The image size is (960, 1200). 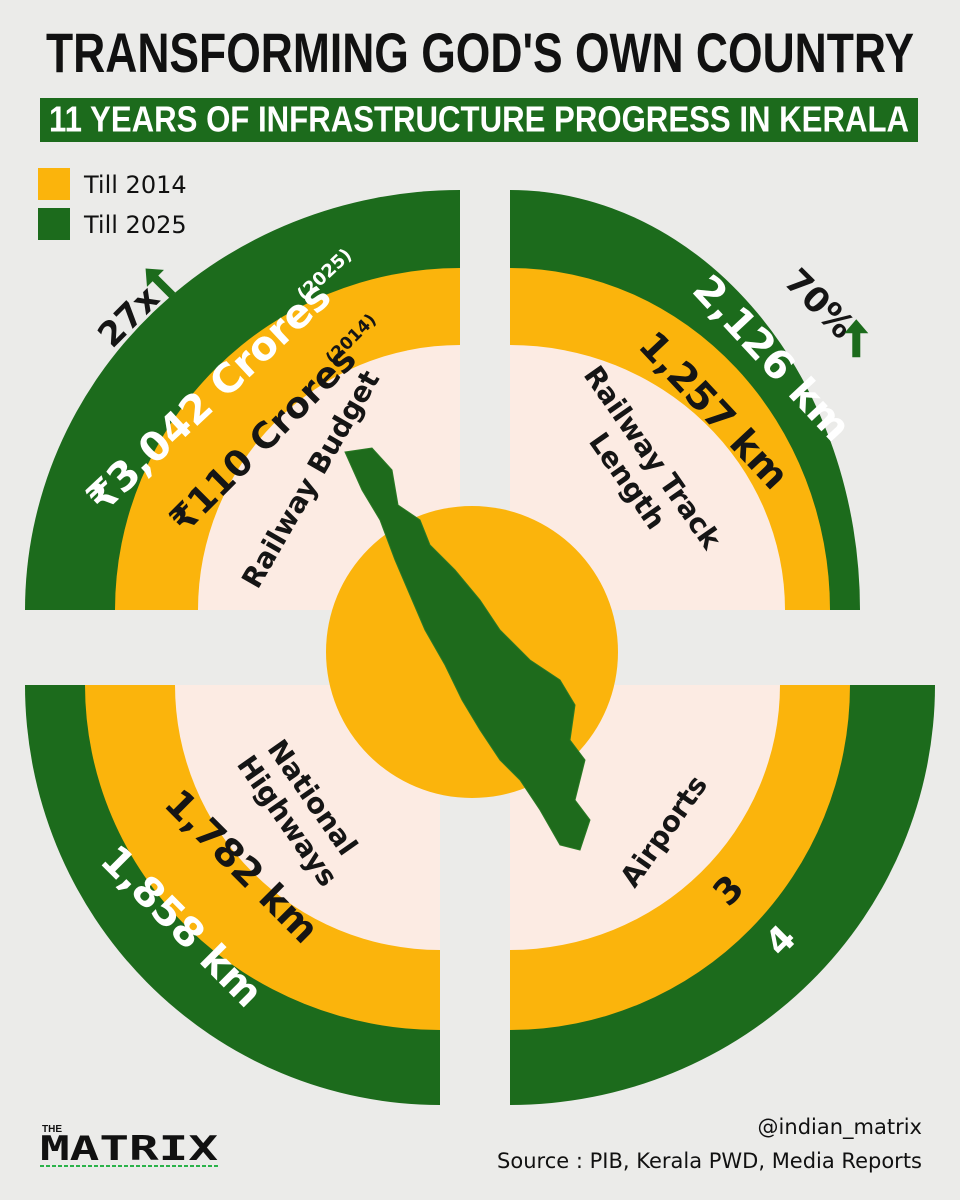 What do you see at coordinates (647, 477) in the screenshot?
I see `inner-sector` at bounding box center [647, 477].